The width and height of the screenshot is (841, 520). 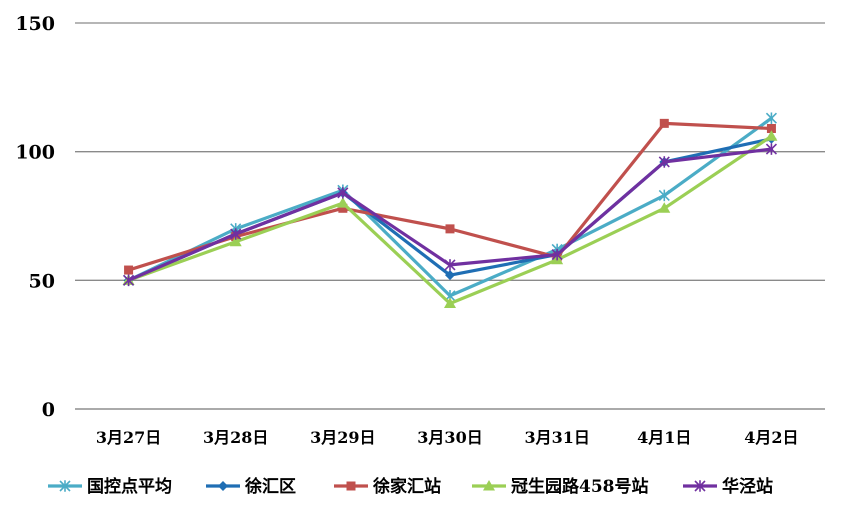 I want to click on legend-item: 徐家汇站, so click(x=387, y=486).